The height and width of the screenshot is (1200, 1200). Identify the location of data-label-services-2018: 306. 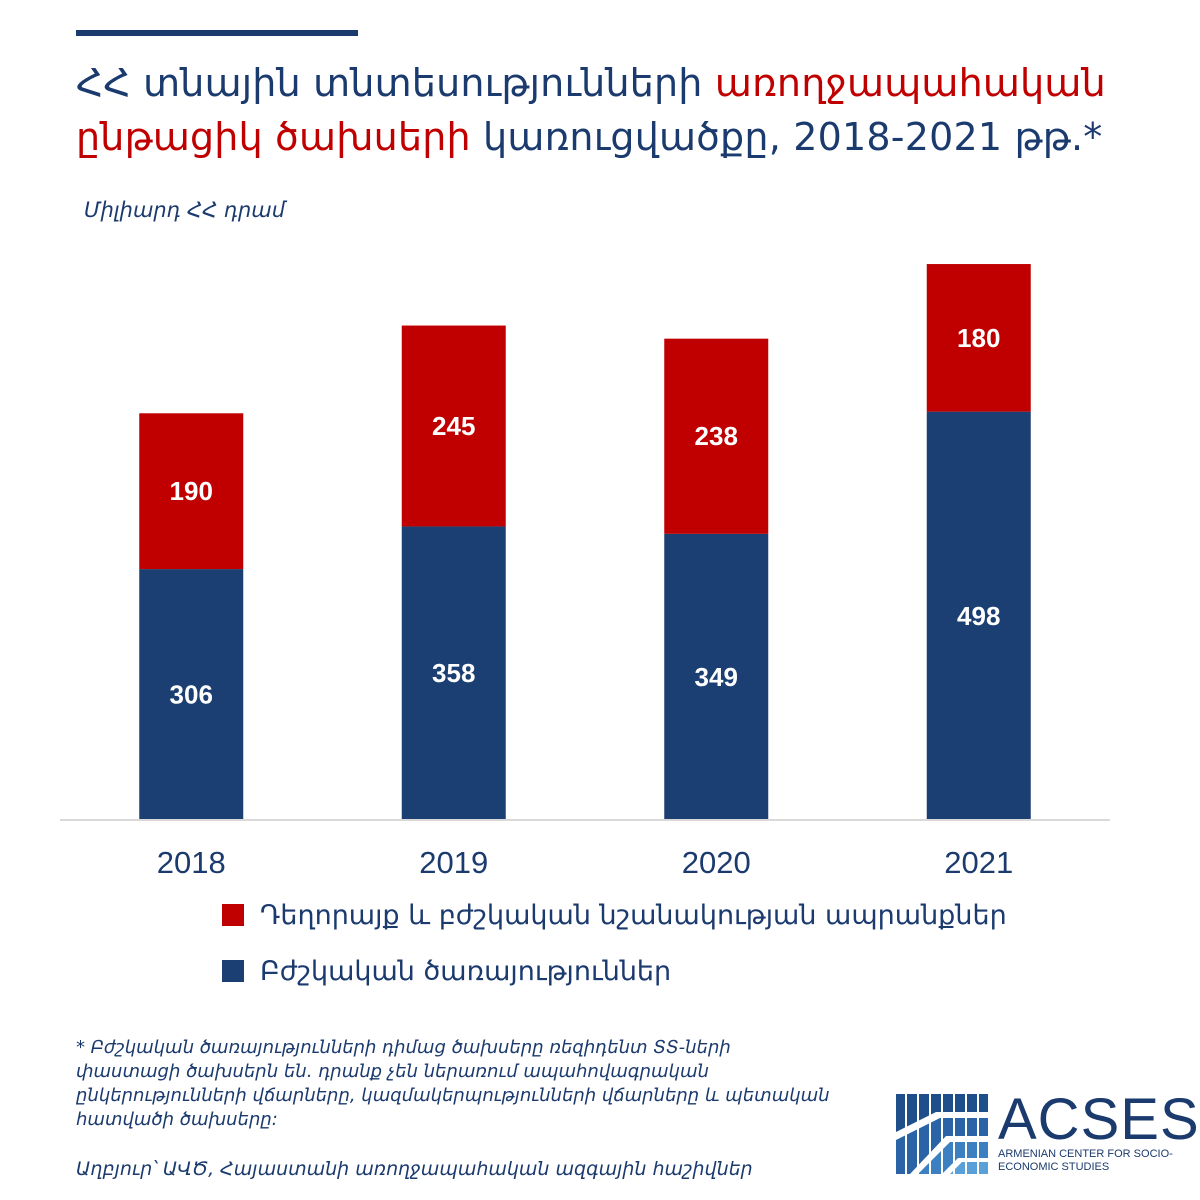
(191, 695).